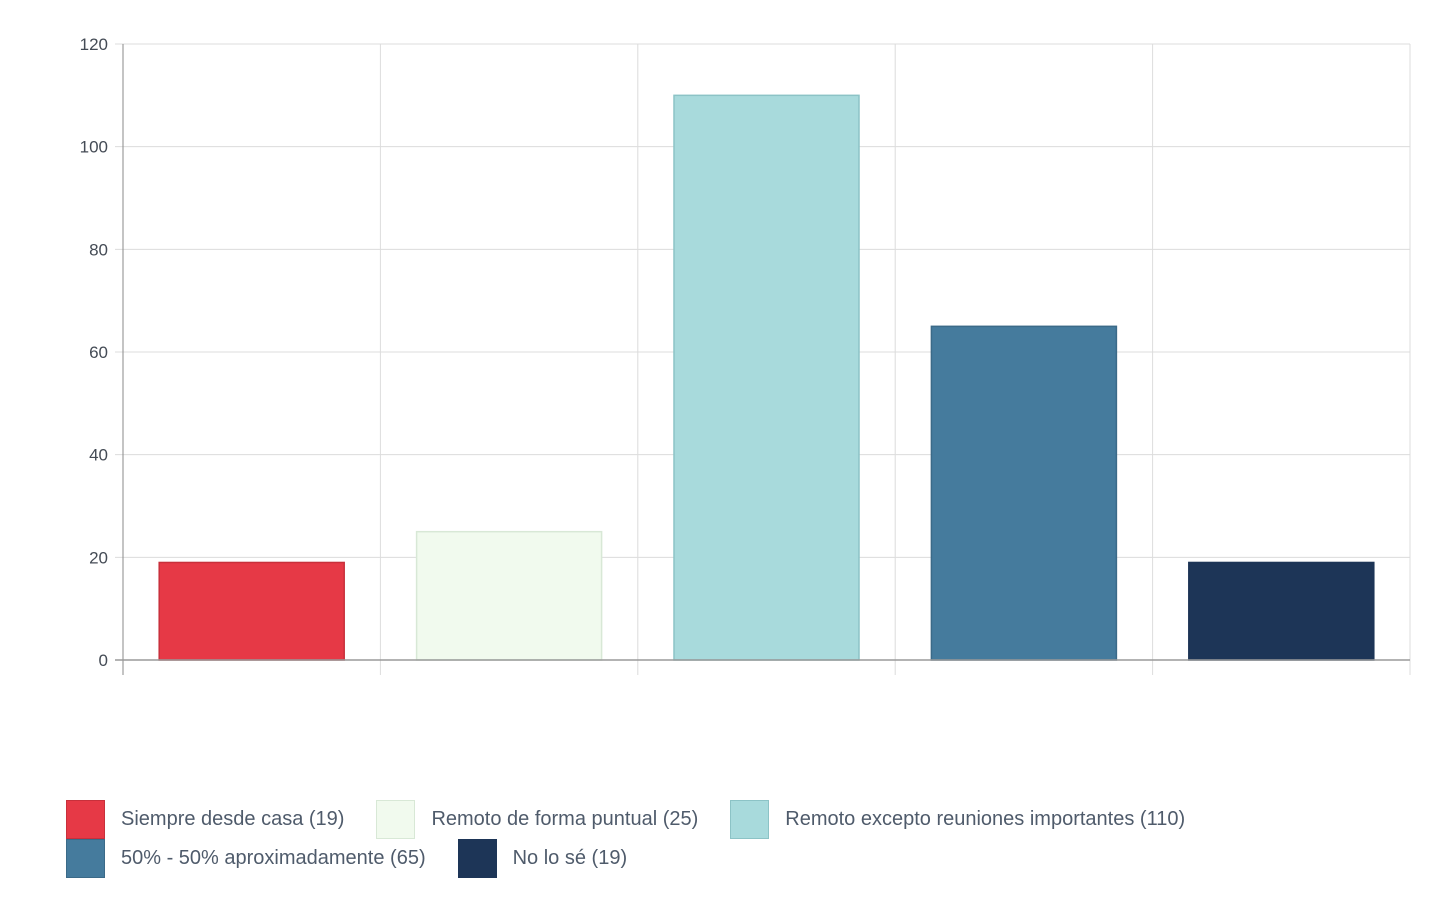 The image size is (1456, 919). I want to click on y-tick-label: 120, so click(94, 44).